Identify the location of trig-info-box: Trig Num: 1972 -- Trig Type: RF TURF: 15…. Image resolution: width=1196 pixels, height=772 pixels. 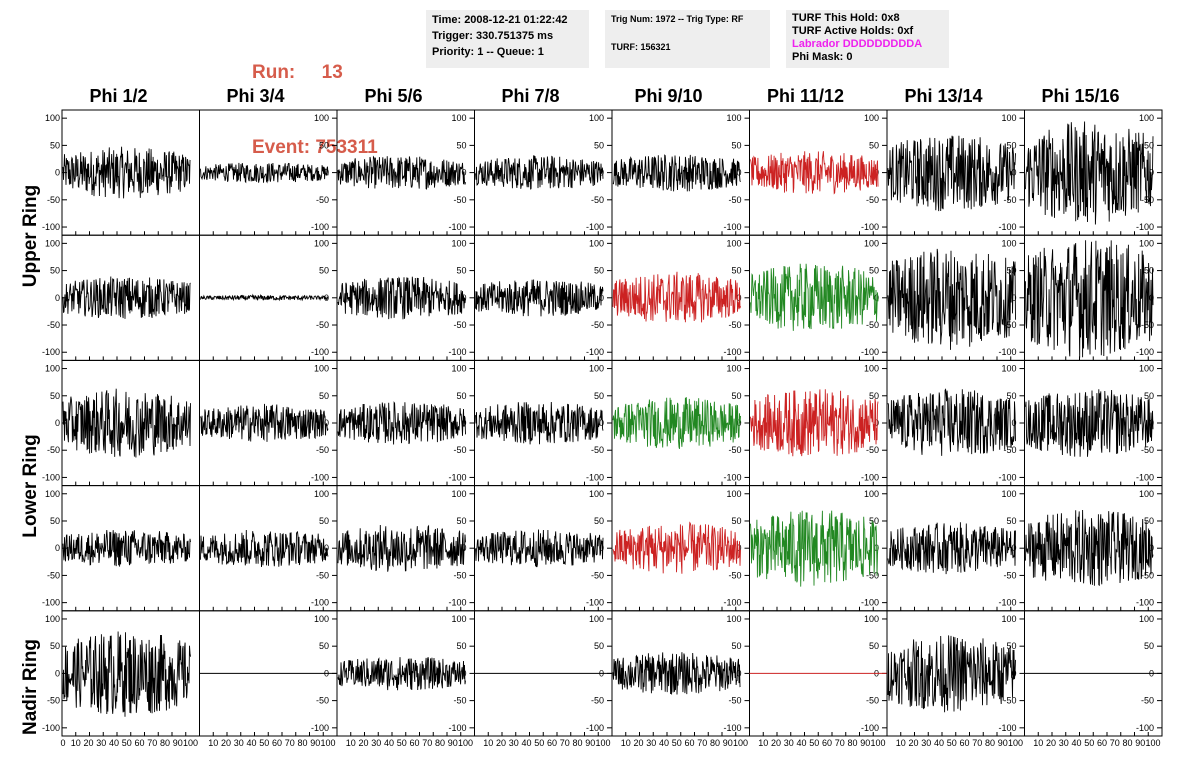
(687, 39).